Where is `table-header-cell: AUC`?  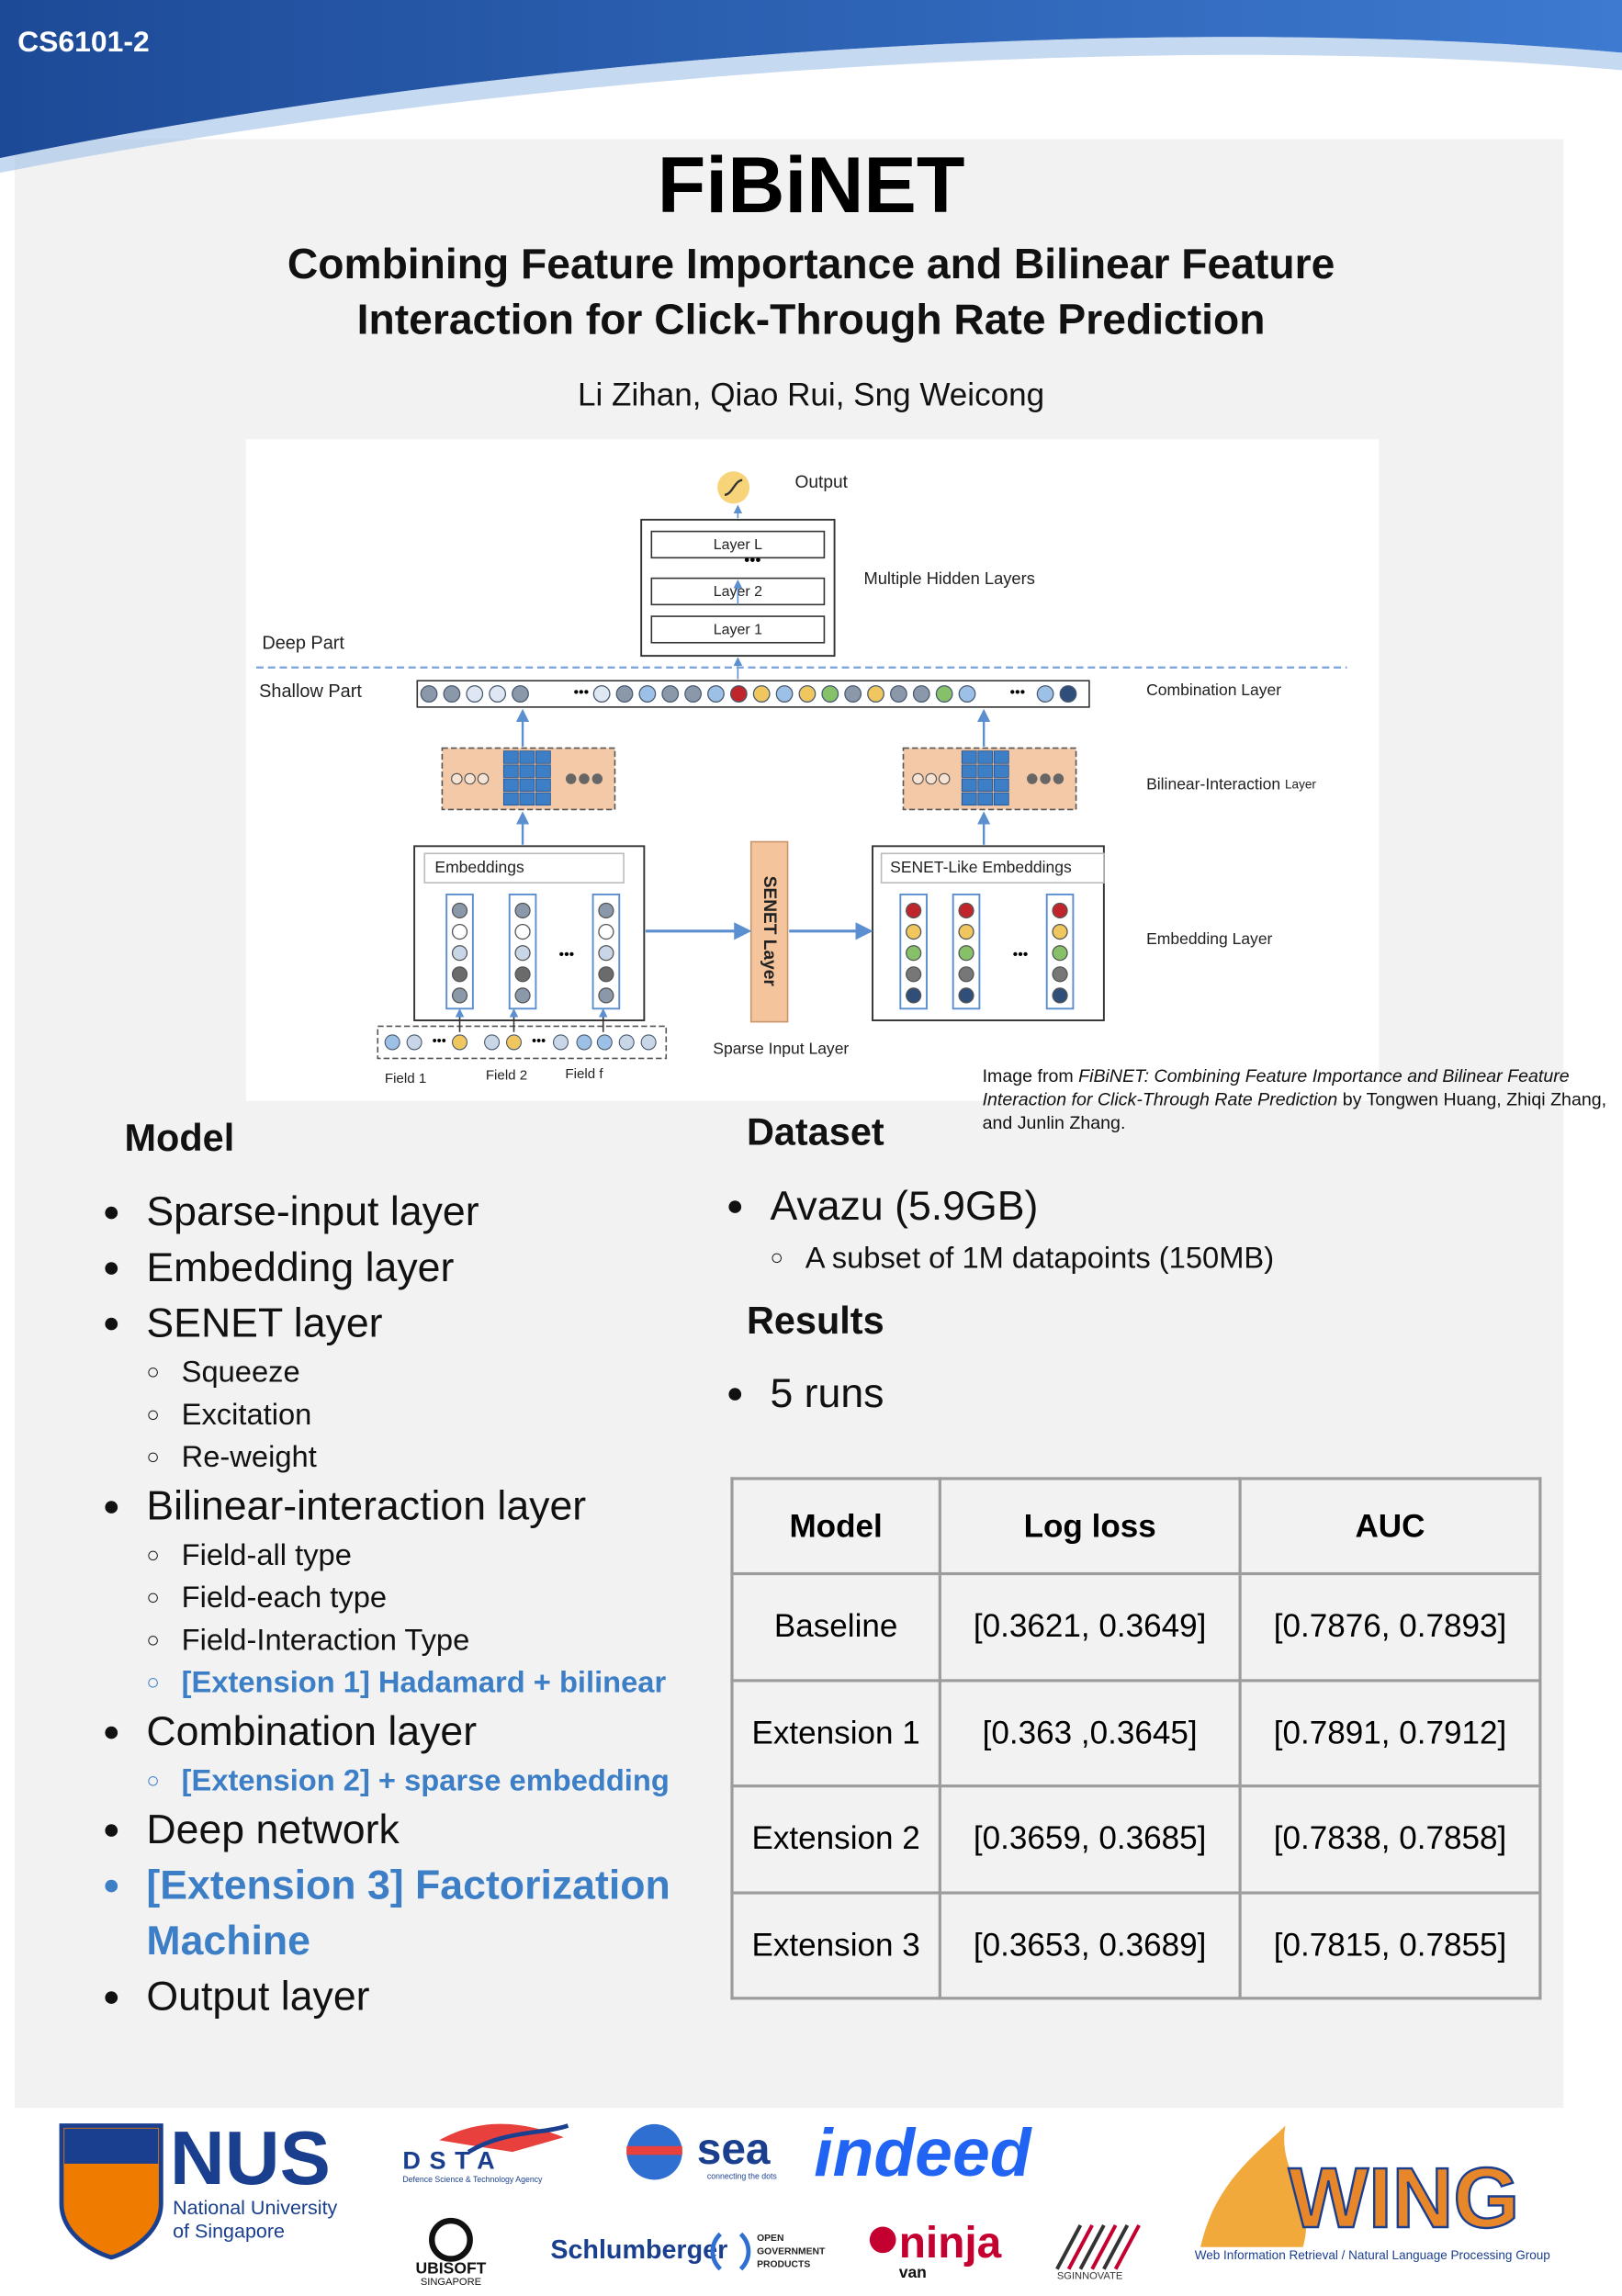 table-header-cell: AUC is located at coordinates (1390, 1527).